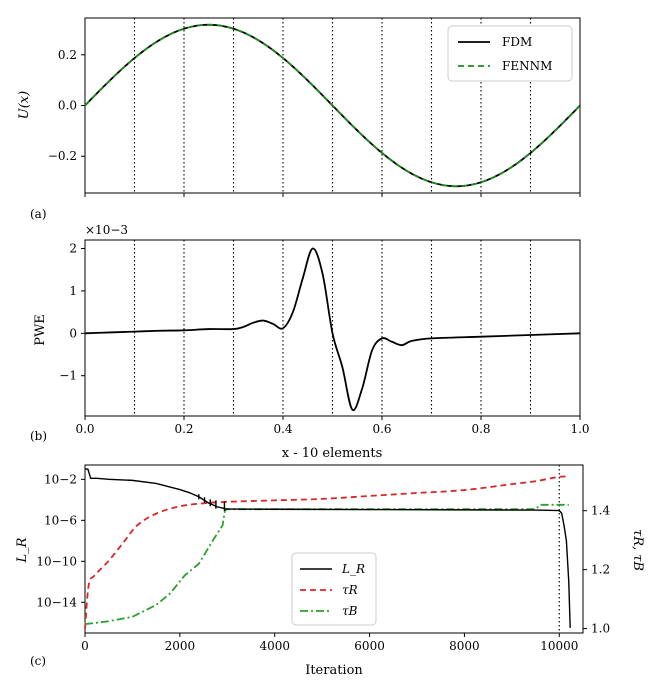 This screenshot has height=700, width=650. I want to click on panel-a-legend: FDM FENNM, so click(510, 53).